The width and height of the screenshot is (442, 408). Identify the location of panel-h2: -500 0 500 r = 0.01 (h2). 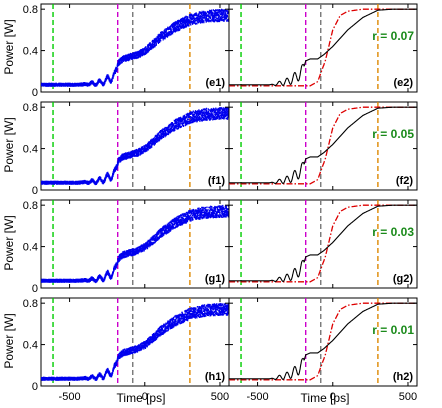
(323, 350).